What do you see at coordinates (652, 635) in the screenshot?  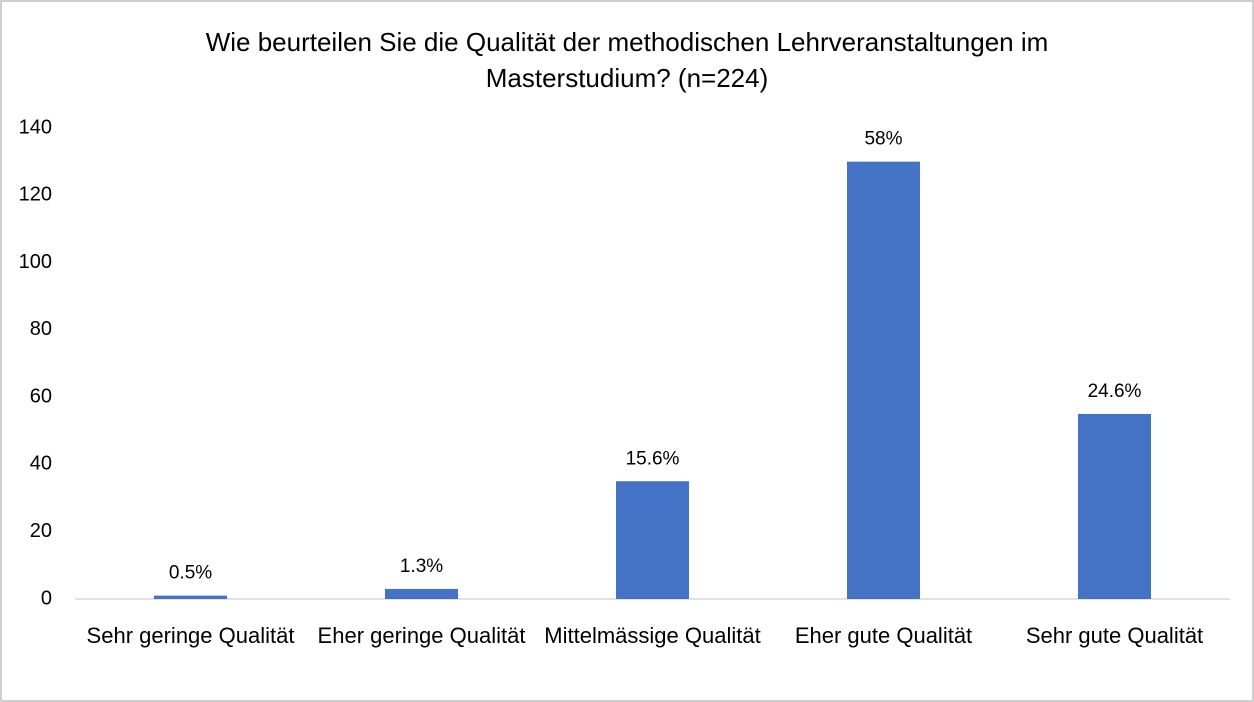 I see `x-tick-label: Mittelmässige Qualität` at bounding box center [652, 635].